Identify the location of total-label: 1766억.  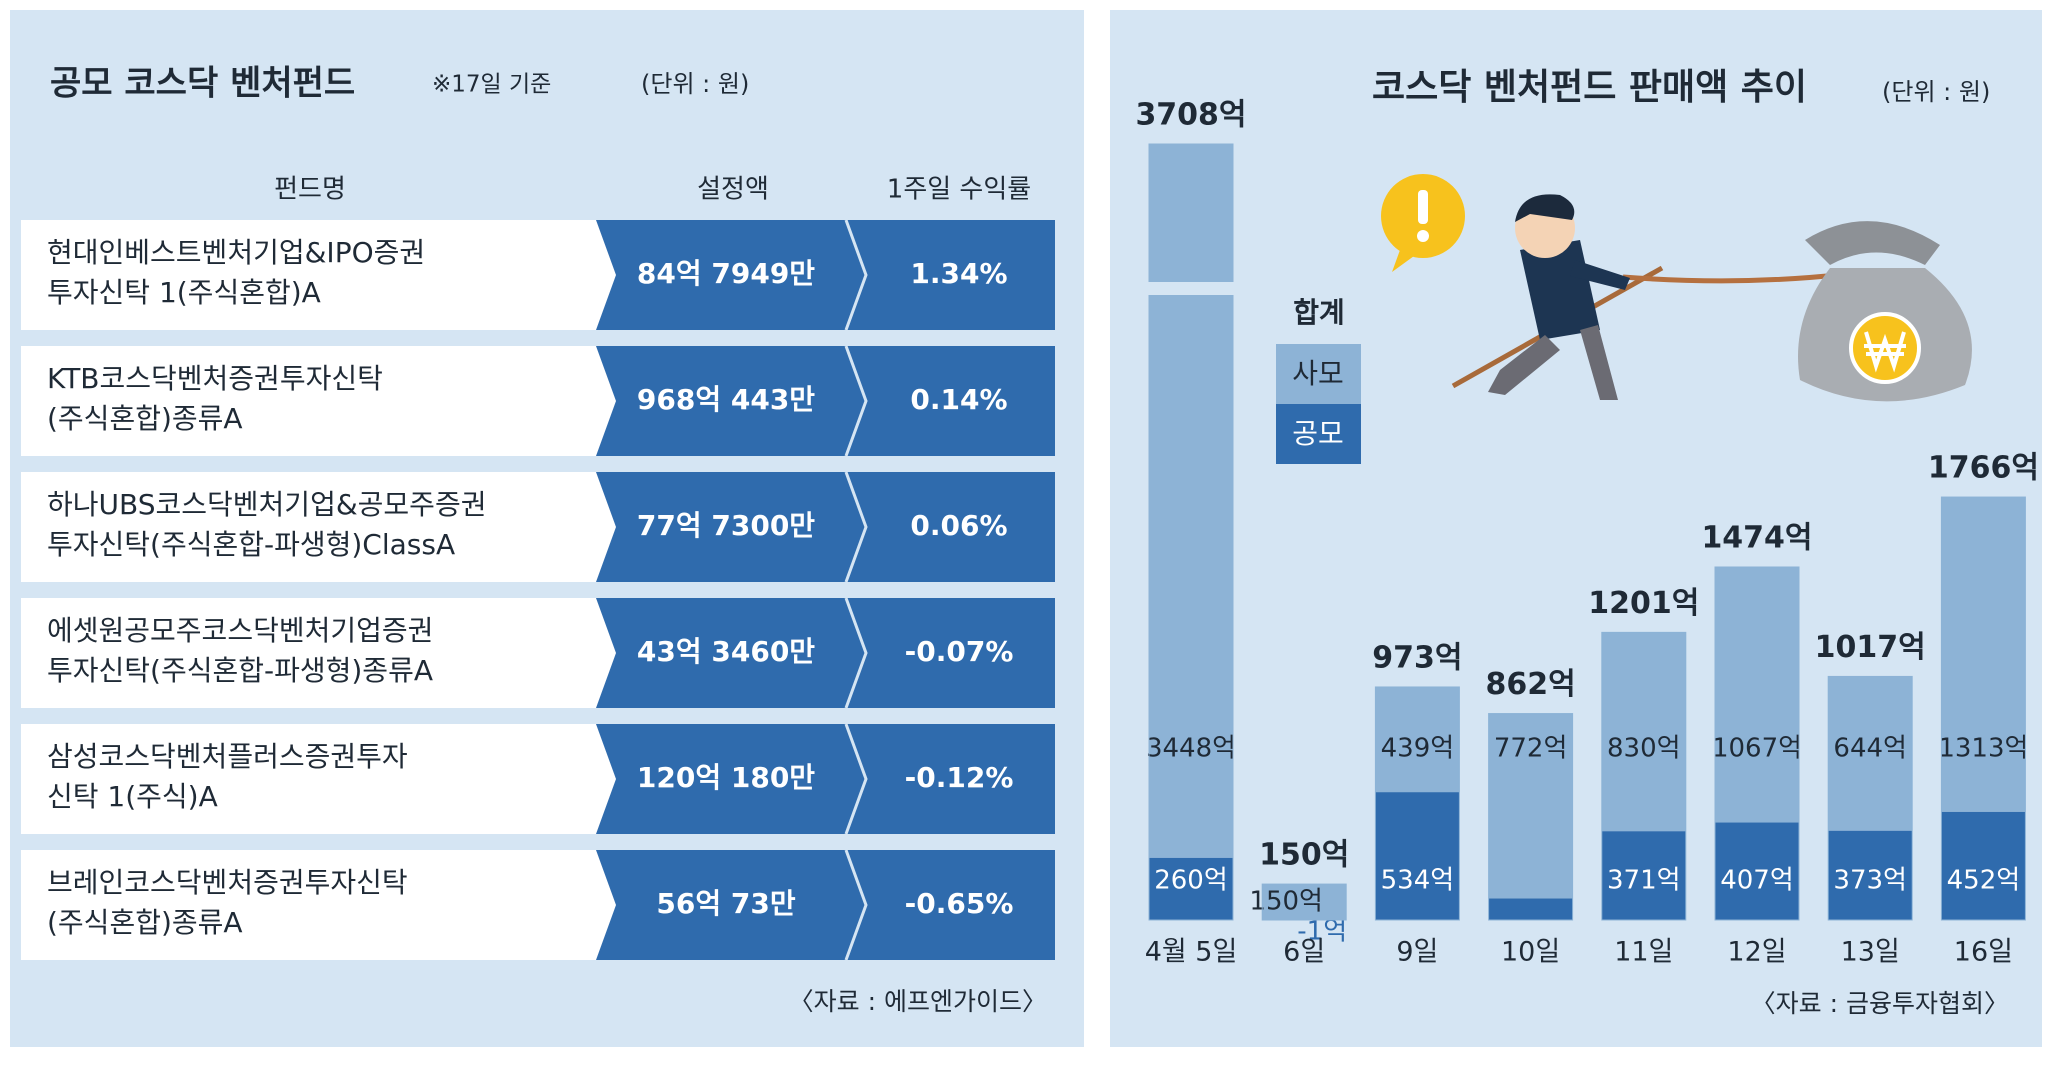
(1983, 468).